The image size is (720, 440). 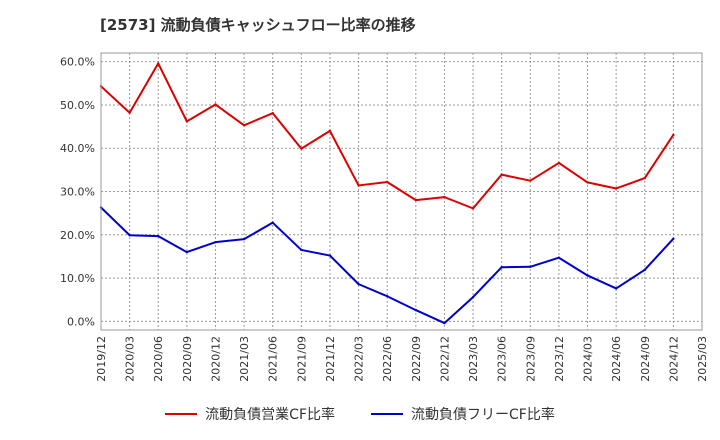 What do you see at coordinates (158, 359) in the screenshot?
I see `x-tick-label: 2020/06` at bounding box center [158, 359].